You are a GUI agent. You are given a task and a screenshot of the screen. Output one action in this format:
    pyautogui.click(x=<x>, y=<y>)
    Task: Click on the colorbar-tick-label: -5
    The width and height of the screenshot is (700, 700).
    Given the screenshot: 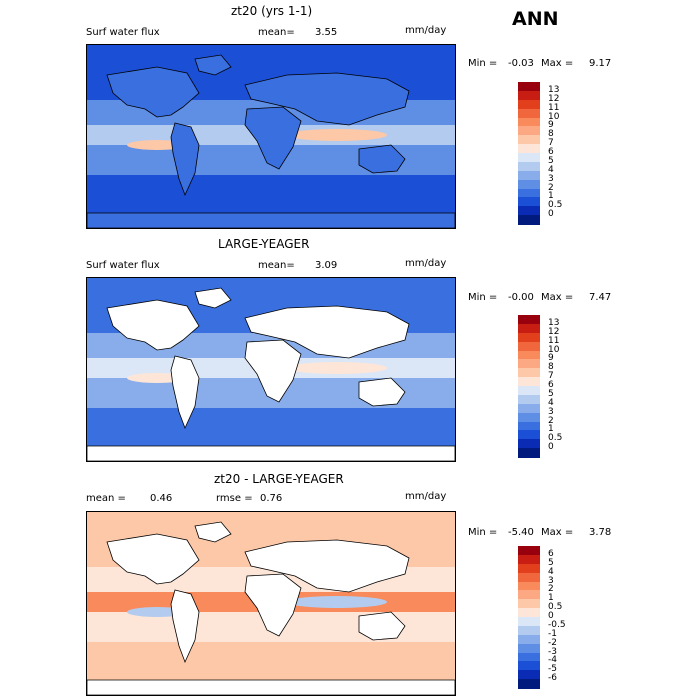 What is the action you would take?
    pyautogui.click(x=552, y=669)
    